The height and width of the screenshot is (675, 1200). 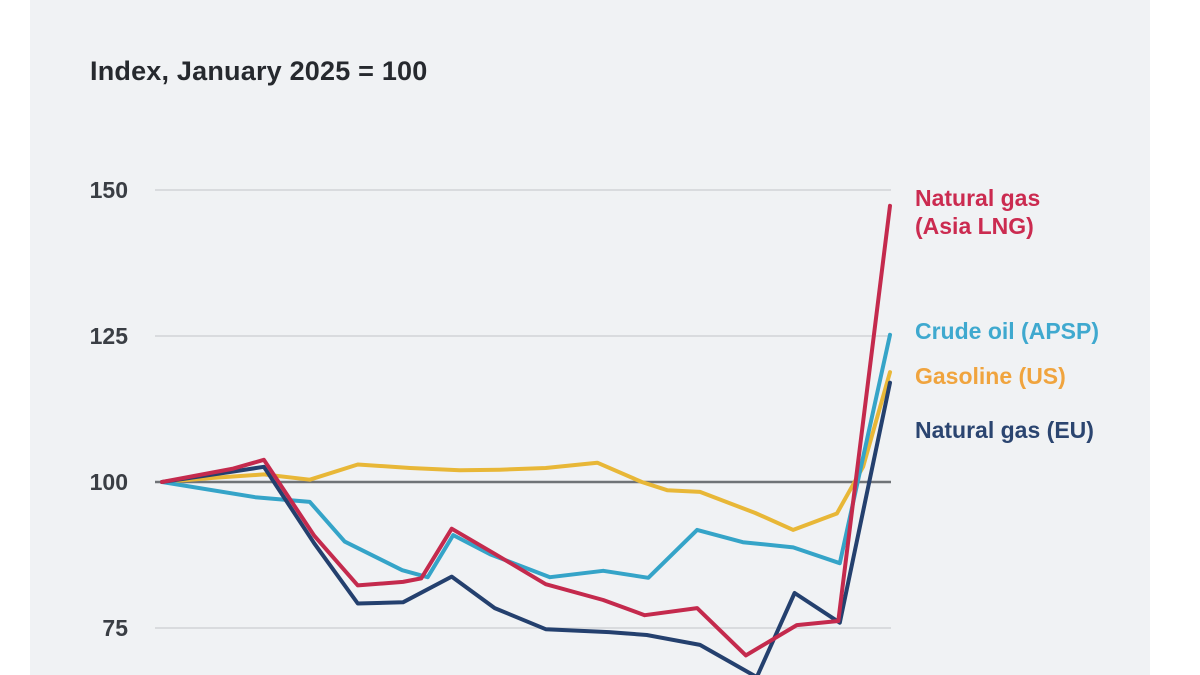 What do you see at coordinates (1004, 430) in the screenshot?
I see `legend-label-natural-gas-eu: Natural gas (EU)` at bounding box center [1004, 430].